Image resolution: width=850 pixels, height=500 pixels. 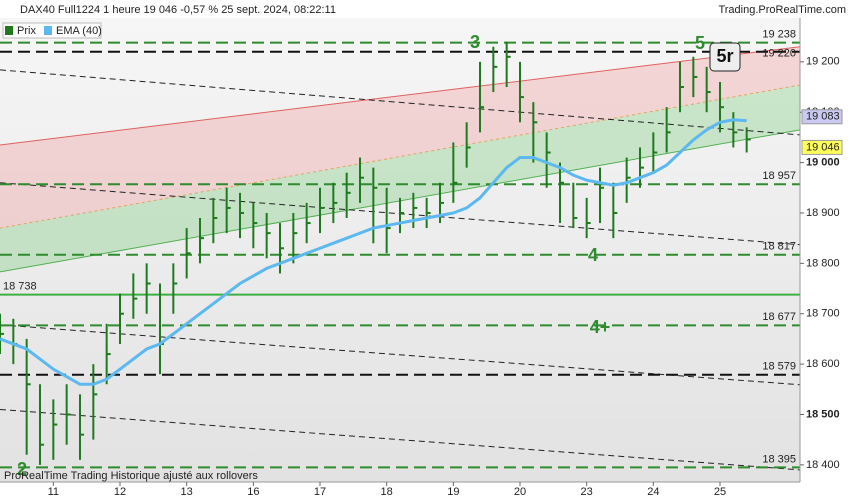 What do you see at coordinates (823, 465) in the screenshot?
I see `y-tick-label: 18 400` at bounding box center [823, 465].